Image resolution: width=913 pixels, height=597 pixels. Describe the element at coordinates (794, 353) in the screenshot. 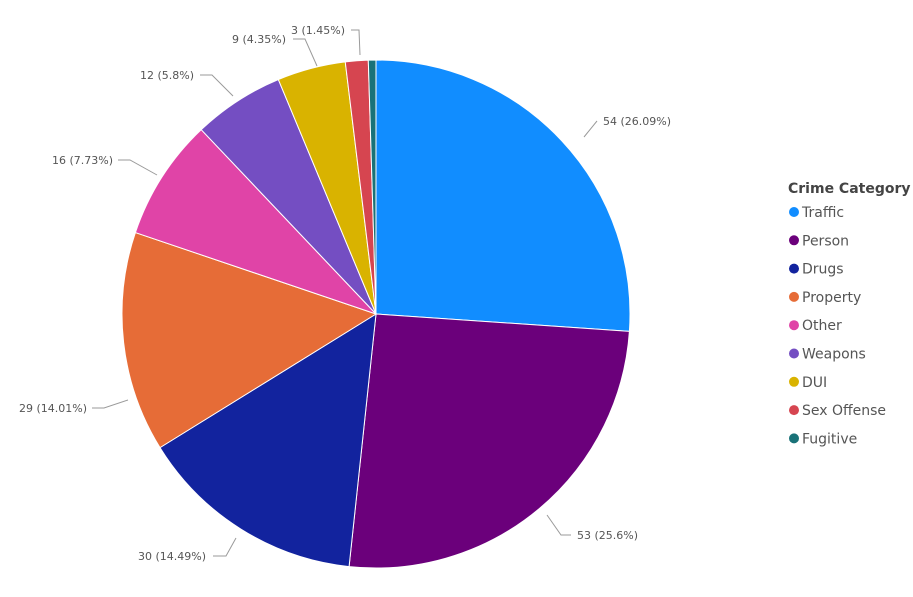

I see `legend-marker-weapons` at that location.